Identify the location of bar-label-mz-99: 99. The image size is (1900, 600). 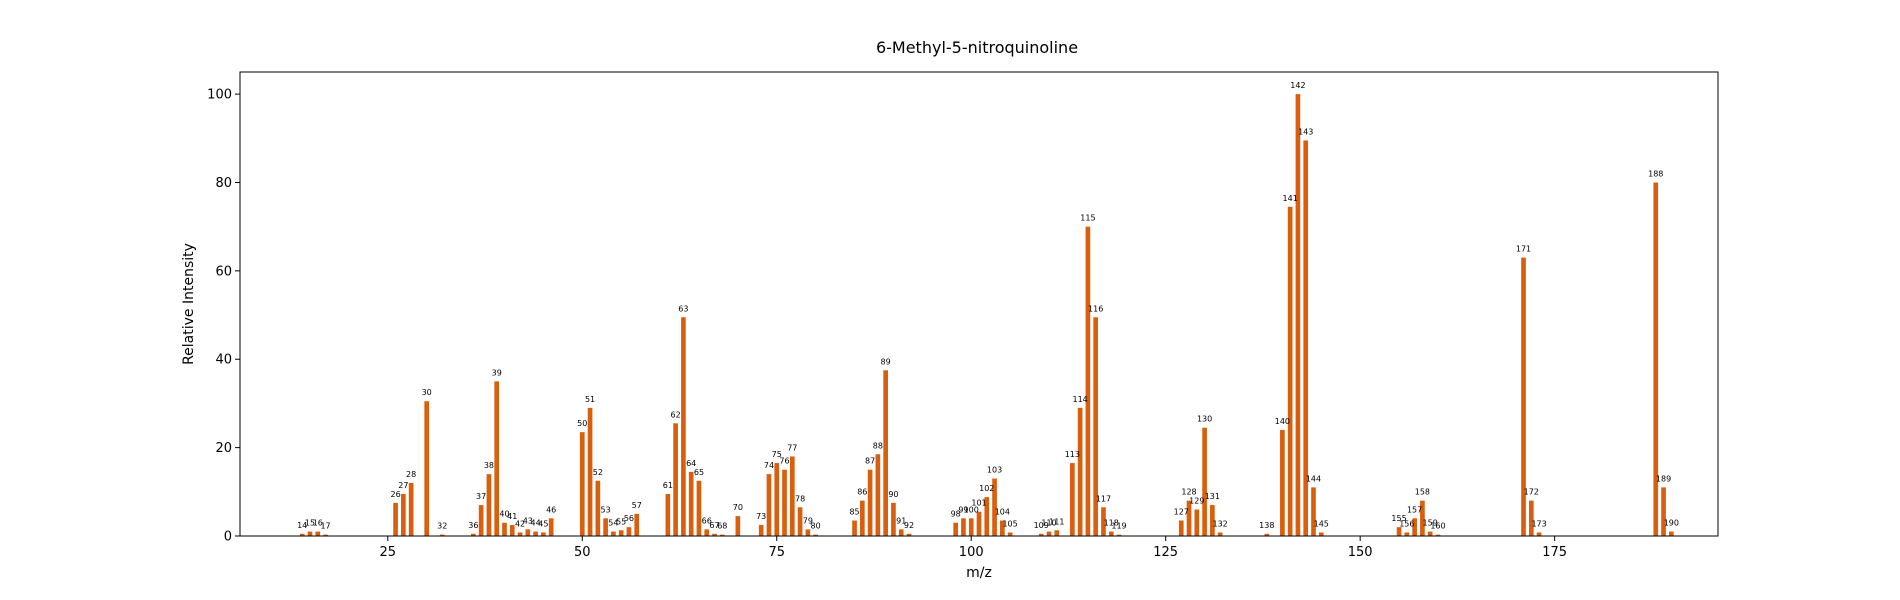
(963, 509).